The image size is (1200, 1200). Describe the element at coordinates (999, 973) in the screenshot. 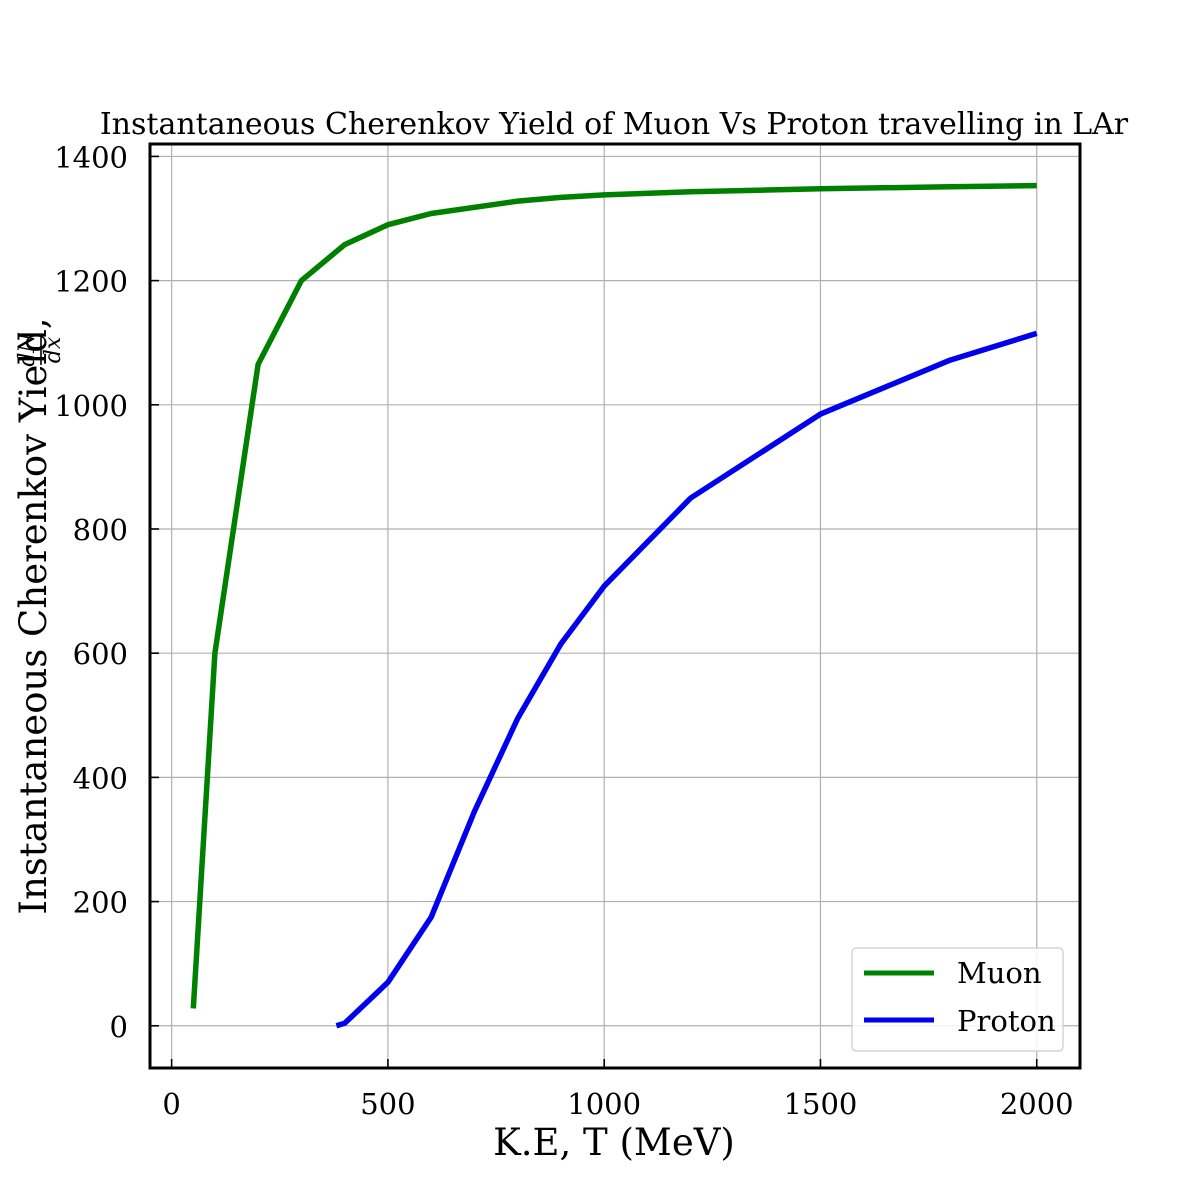

I see `legend-label-muon: Muon` at that location.